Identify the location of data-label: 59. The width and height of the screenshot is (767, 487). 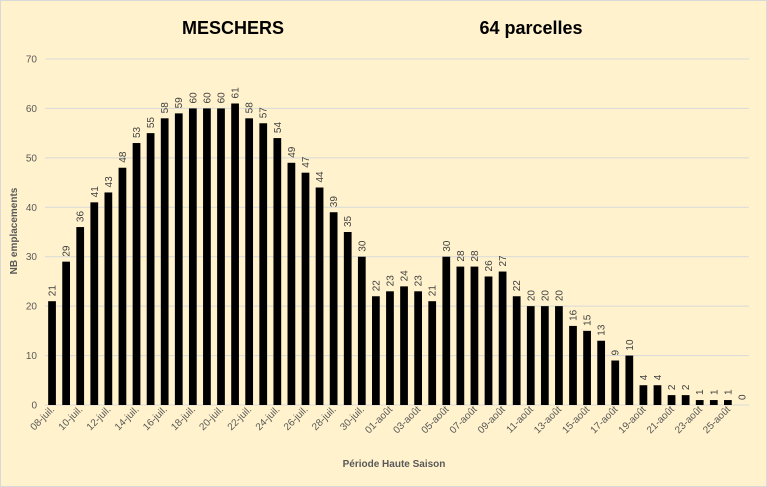
(179, 103).